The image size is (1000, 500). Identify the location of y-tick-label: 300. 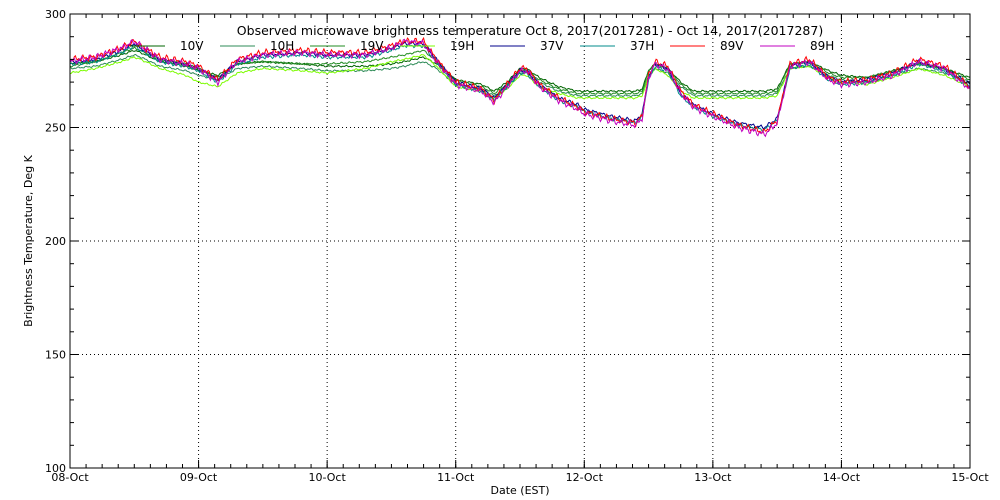
(55, 14).